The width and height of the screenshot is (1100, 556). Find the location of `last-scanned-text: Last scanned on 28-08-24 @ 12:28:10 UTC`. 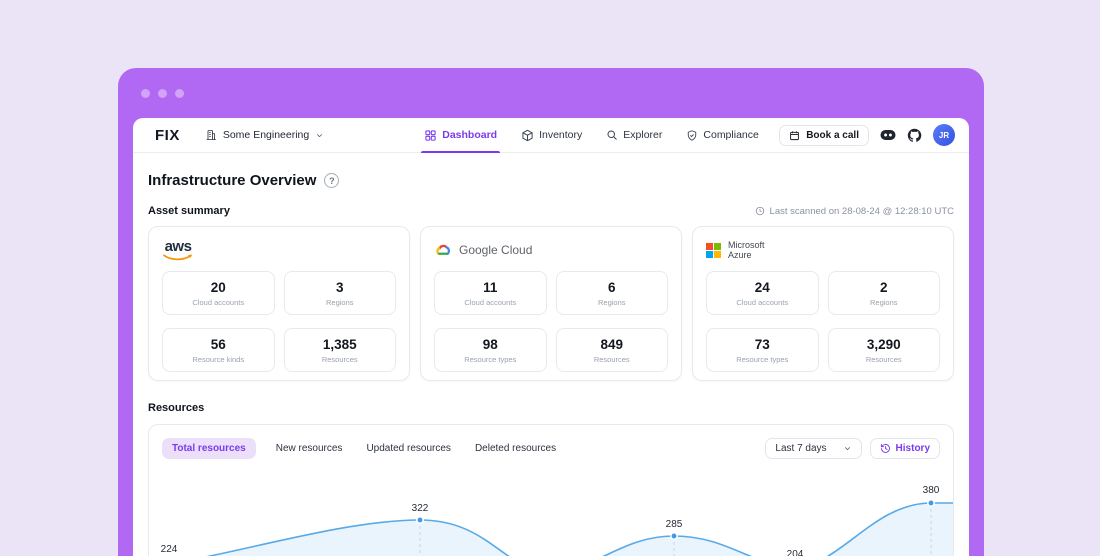

last-scanned-text: Last scanned on 28-08-24 @ 12:28:10 UTC is located at coordinates (861, 211).